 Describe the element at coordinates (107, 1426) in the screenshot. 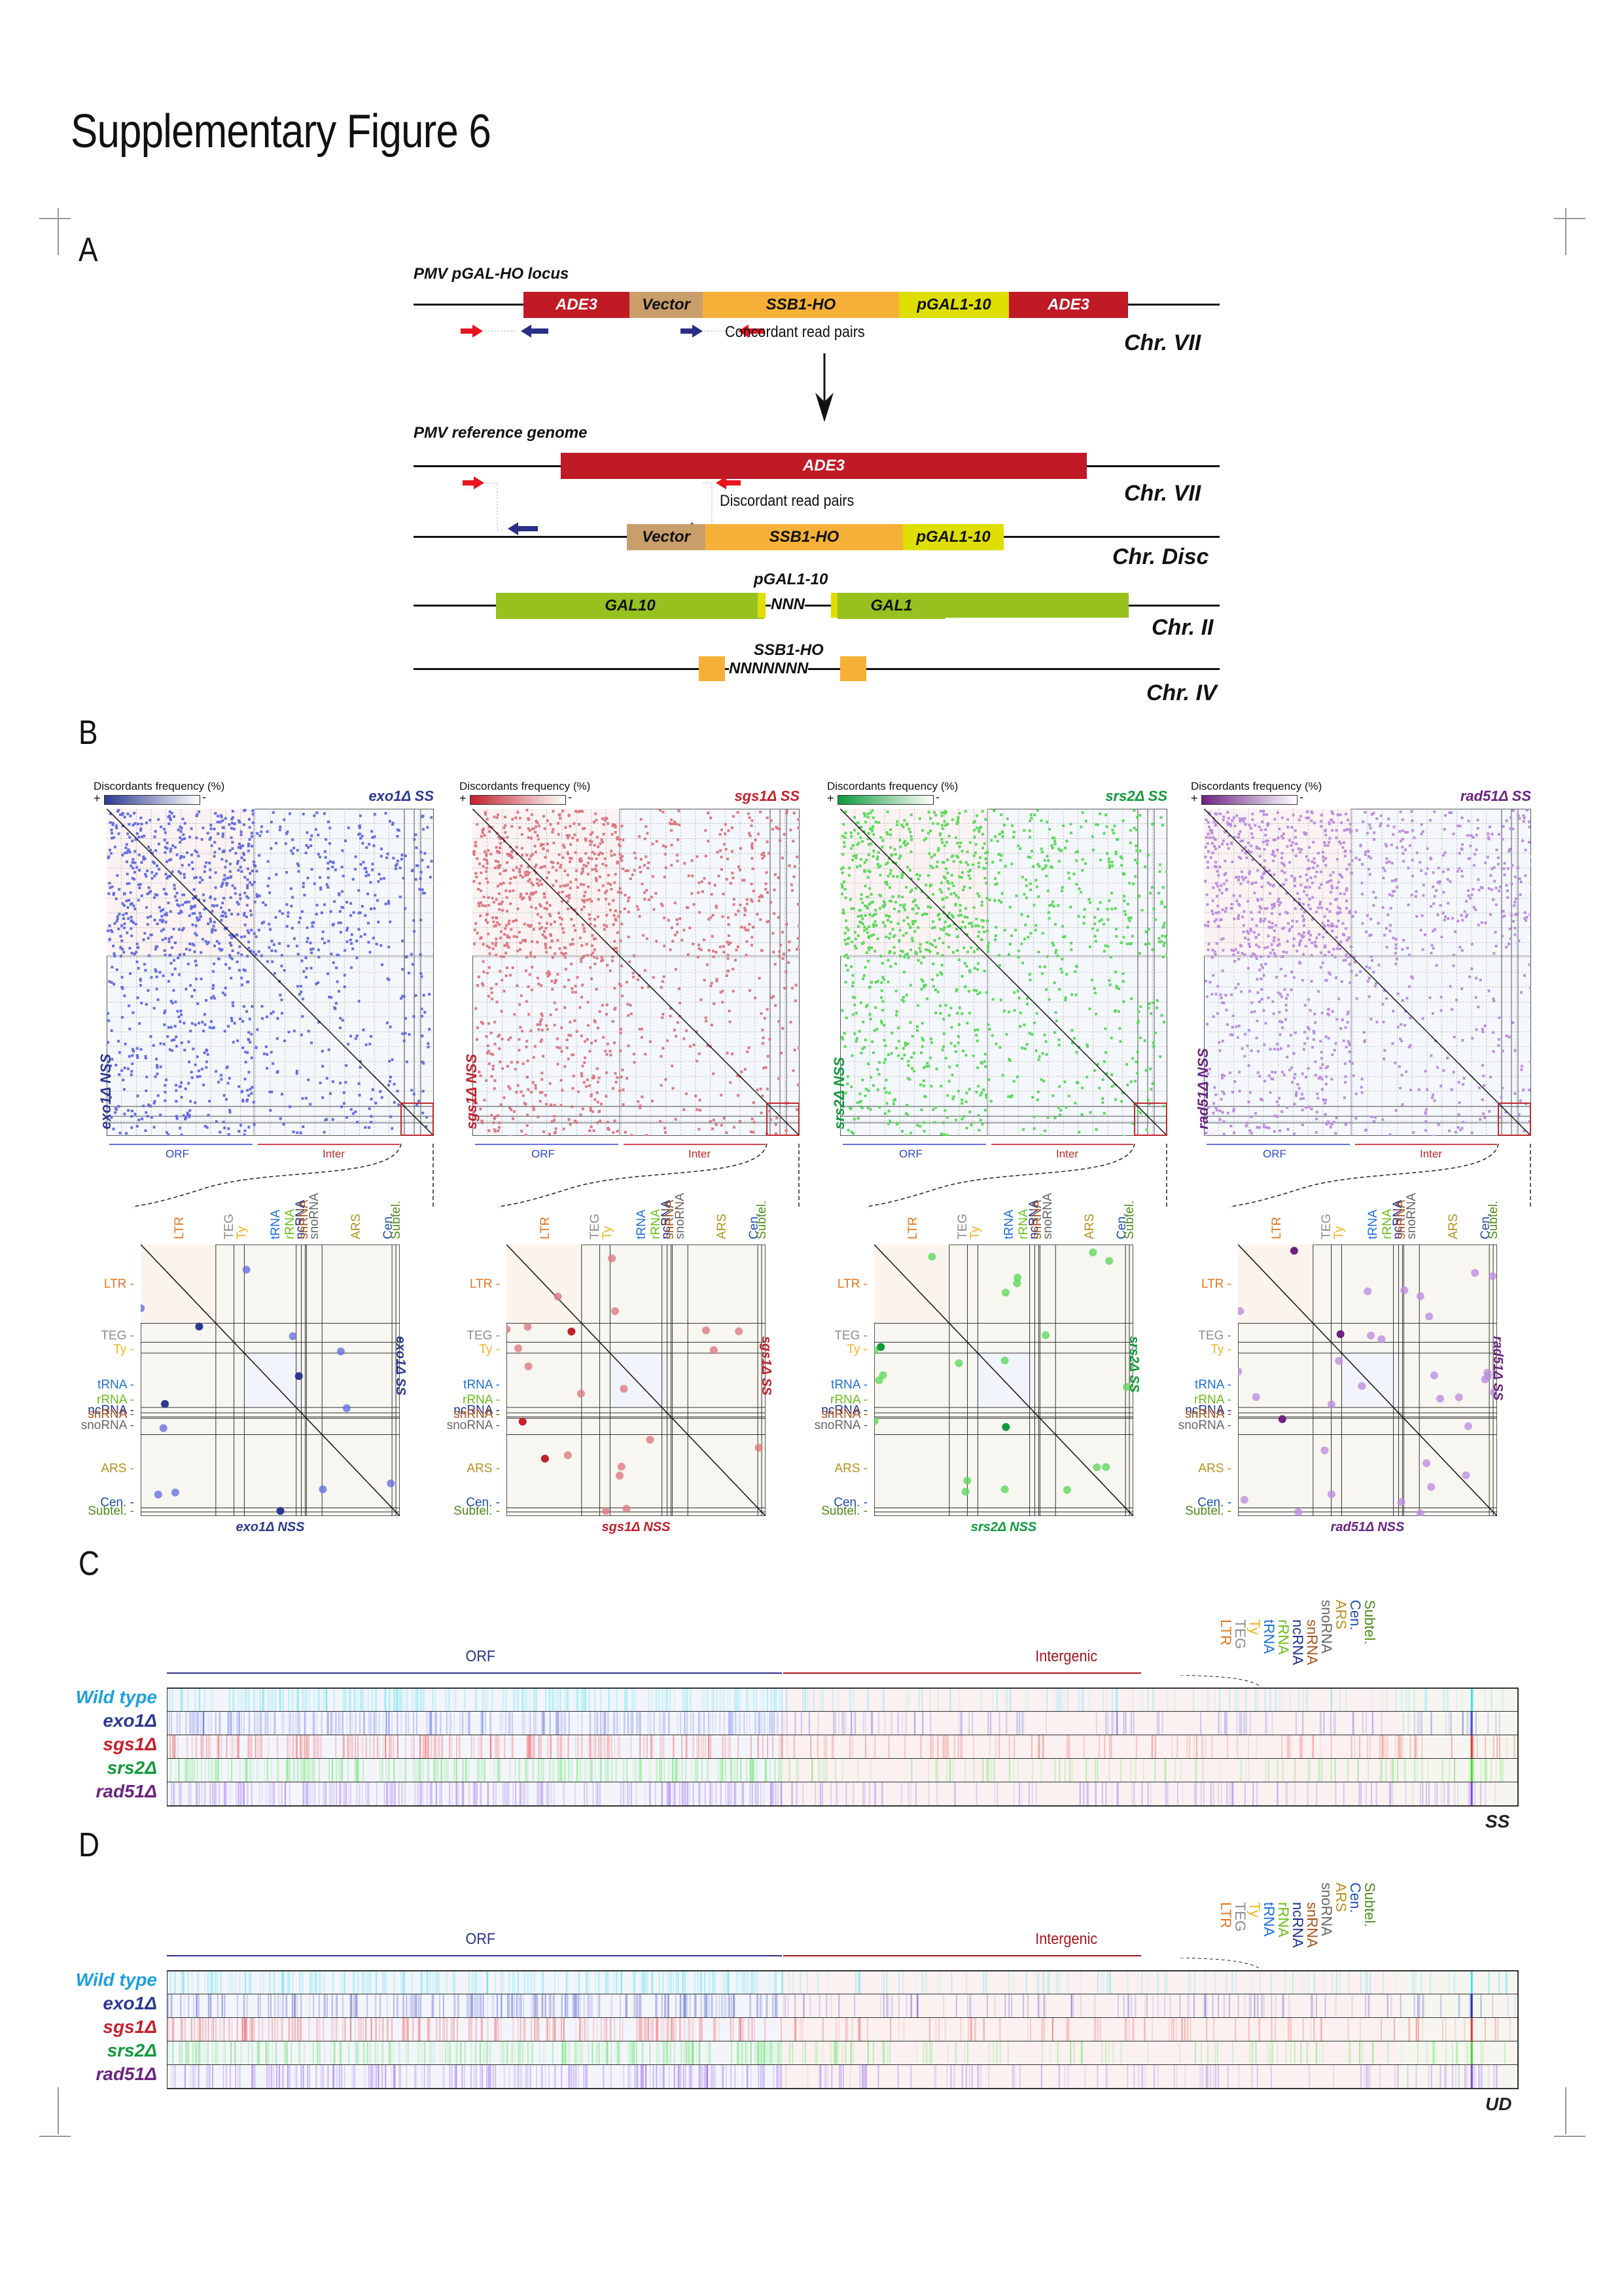

I see `category-side-label: snoRNA -` at that location.